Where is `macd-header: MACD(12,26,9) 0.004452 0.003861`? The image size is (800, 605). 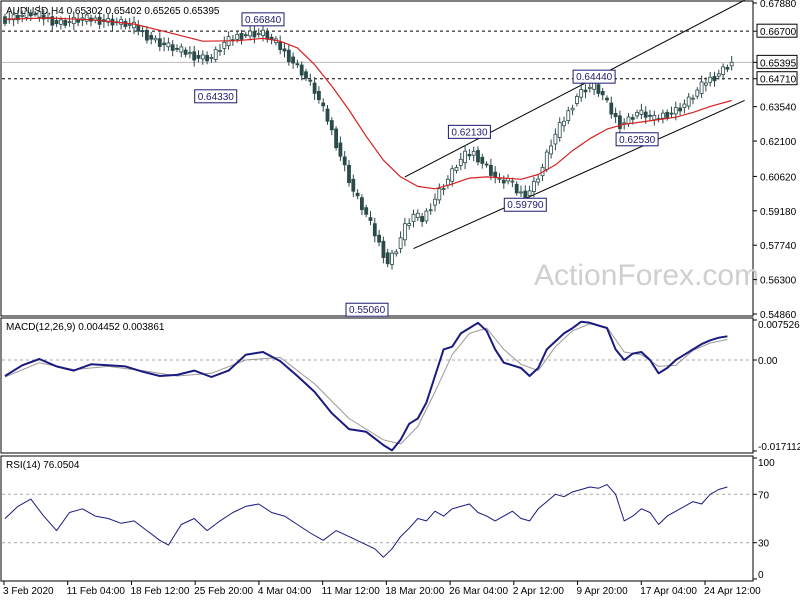
macd-header: MACD(12,26,9) 0.004452 0.003861 is located at coordinates (85, 327).